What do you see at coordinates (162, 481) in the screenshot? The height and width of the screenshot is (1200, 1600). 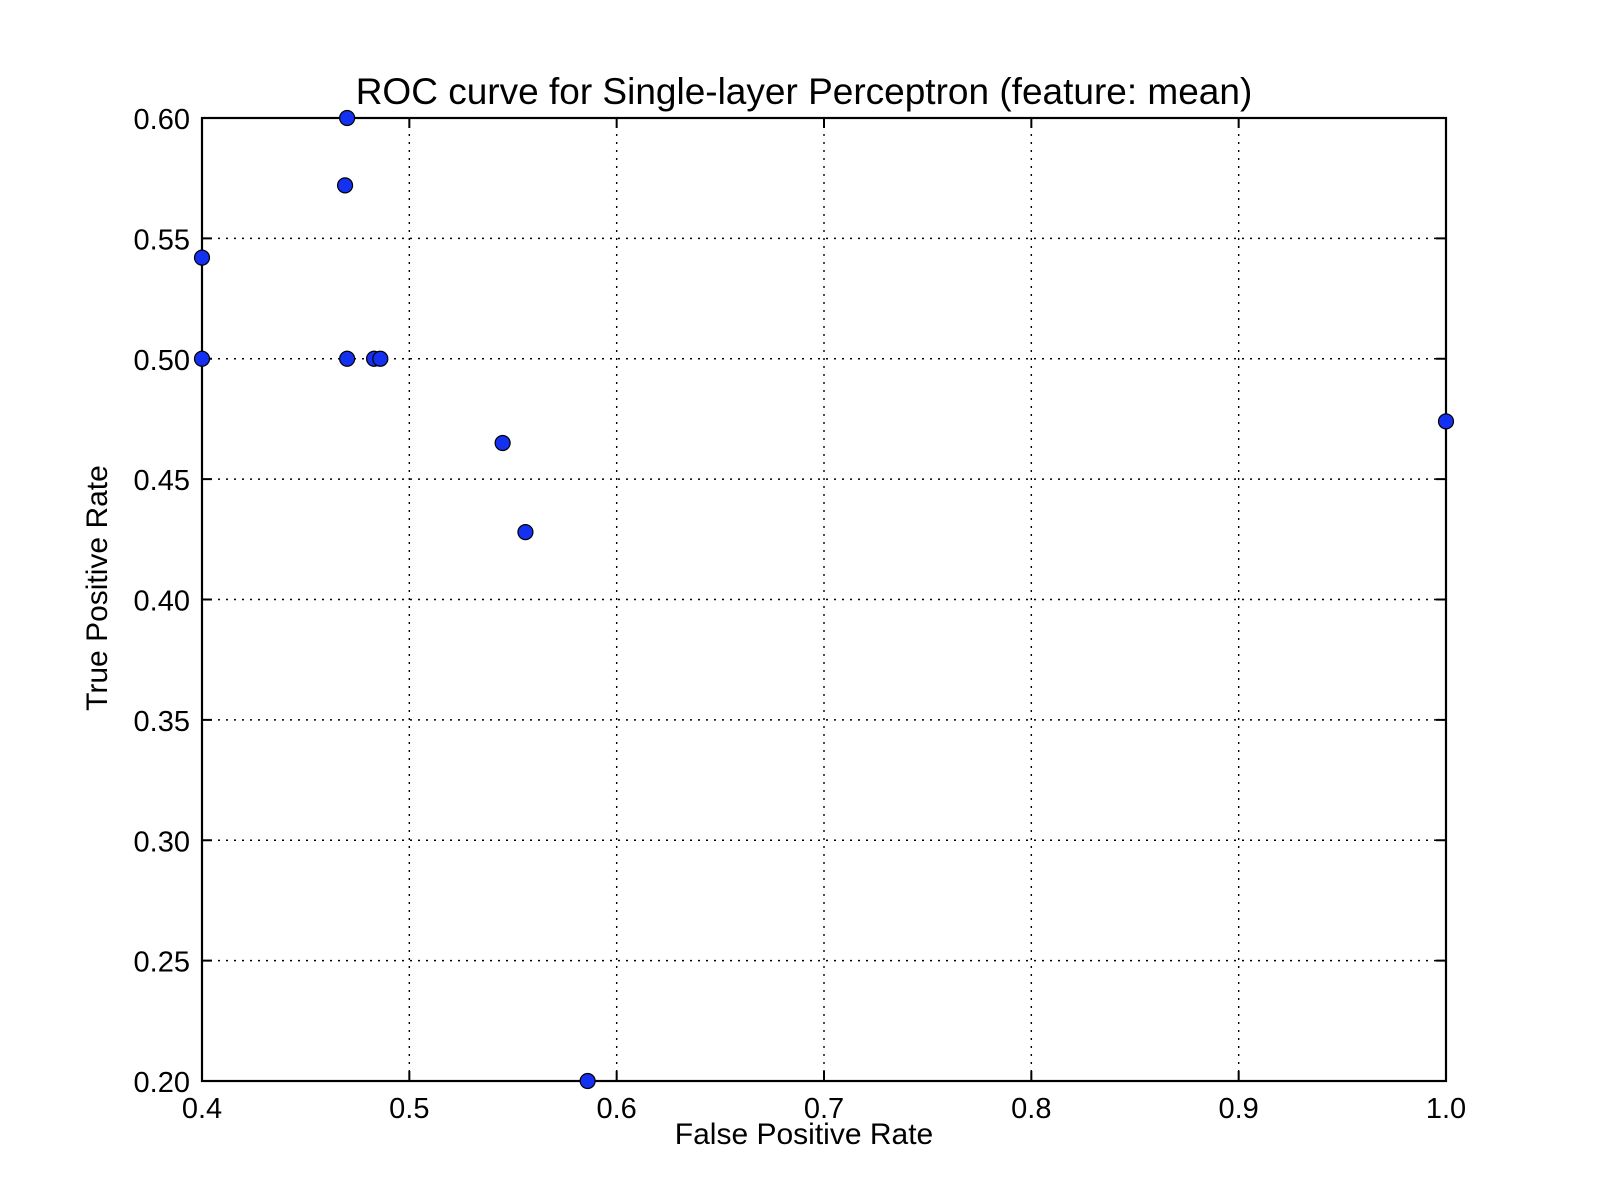 I see `y-tick-label: 0.45` at bounding box center [162, 481].